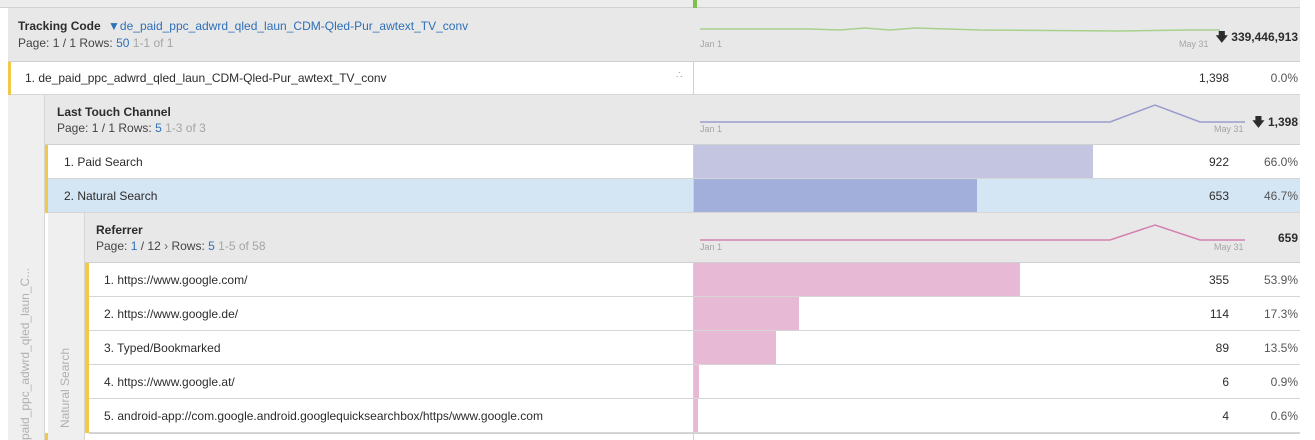 The width and height of the screenshot is (1315, 440). Describe the element at coordinates (123, 43) in the screenshot. I see `rows-selector: 50` at that location.